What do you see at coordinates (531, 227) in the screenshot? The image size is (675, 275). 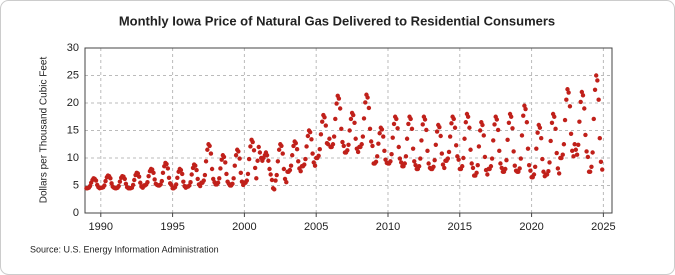 I see `x-tick-label: 2020` at bounding box center [531, 227].